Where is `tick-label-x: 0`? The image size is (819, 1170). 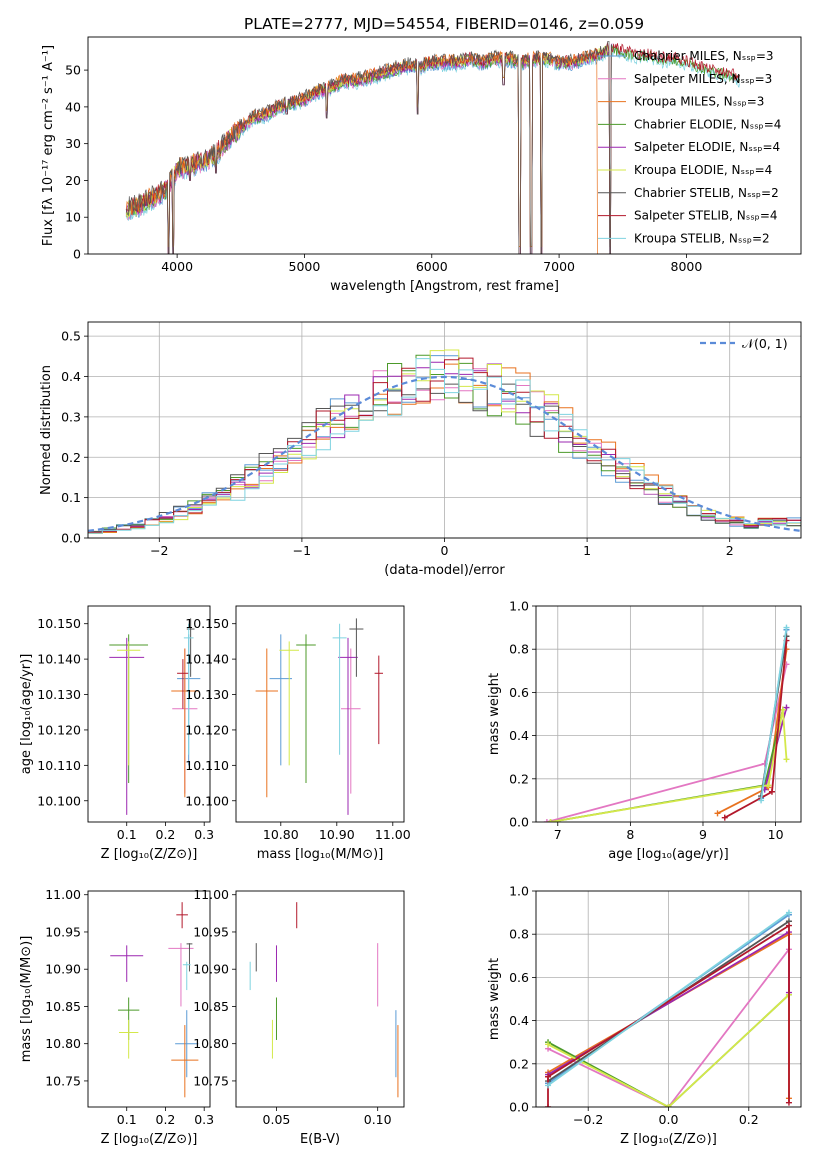
tick-label-x: 0 is located at coordinates (445, 550).